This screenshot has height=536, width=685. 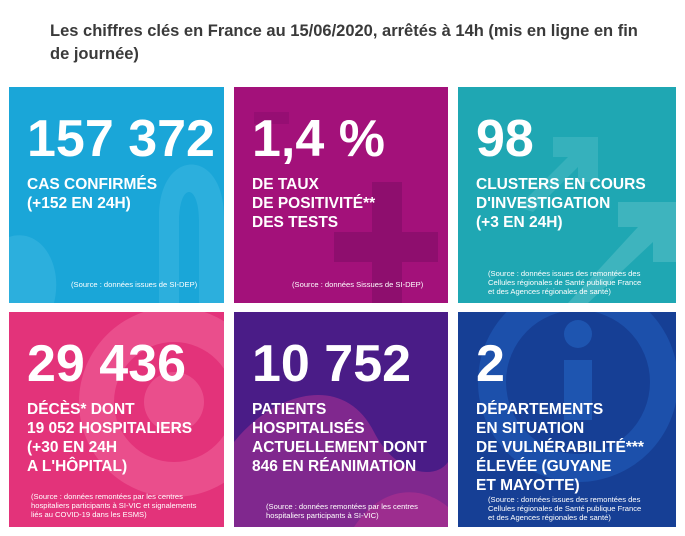 I want to click on tile-number: 10 752, so click(x=332, y=364).